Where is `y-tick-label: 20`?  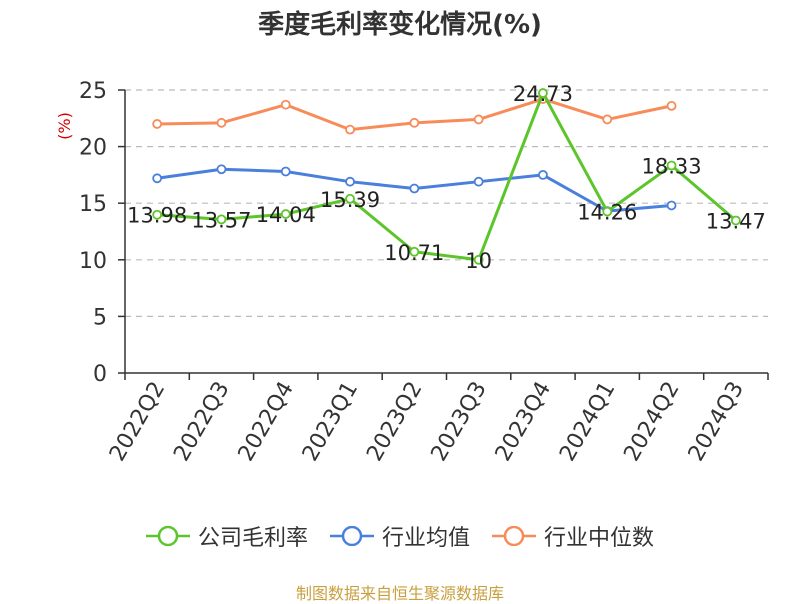
y-tick-label: 20 is located at coordinates (93, 148).